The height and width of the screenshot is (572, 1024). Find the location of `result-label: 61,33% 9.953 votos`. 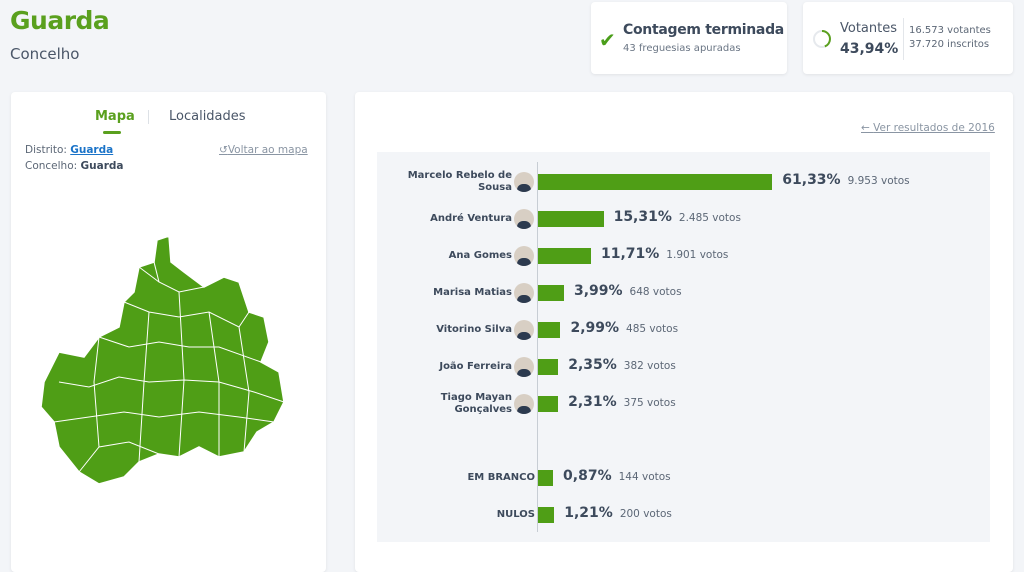

result-label: 61,33% 9.953 votos is located at coordinates (845, 180).